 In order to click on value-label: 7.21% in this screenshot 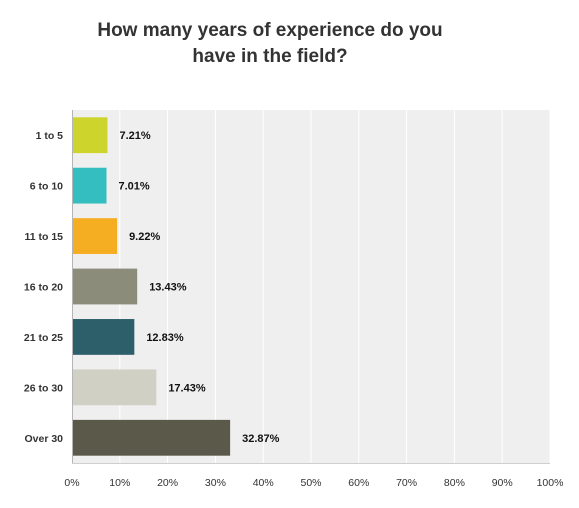, I will do `click(134, 136)`.